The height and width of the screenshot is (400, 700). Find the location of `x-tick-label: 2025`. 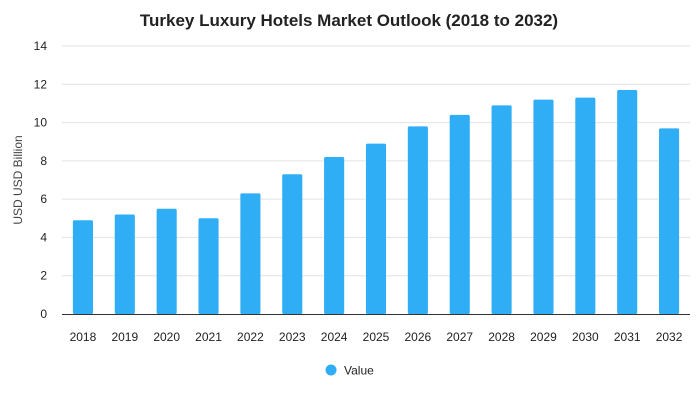

x-tick-label: 2025 is located at coordinates (376, 337).